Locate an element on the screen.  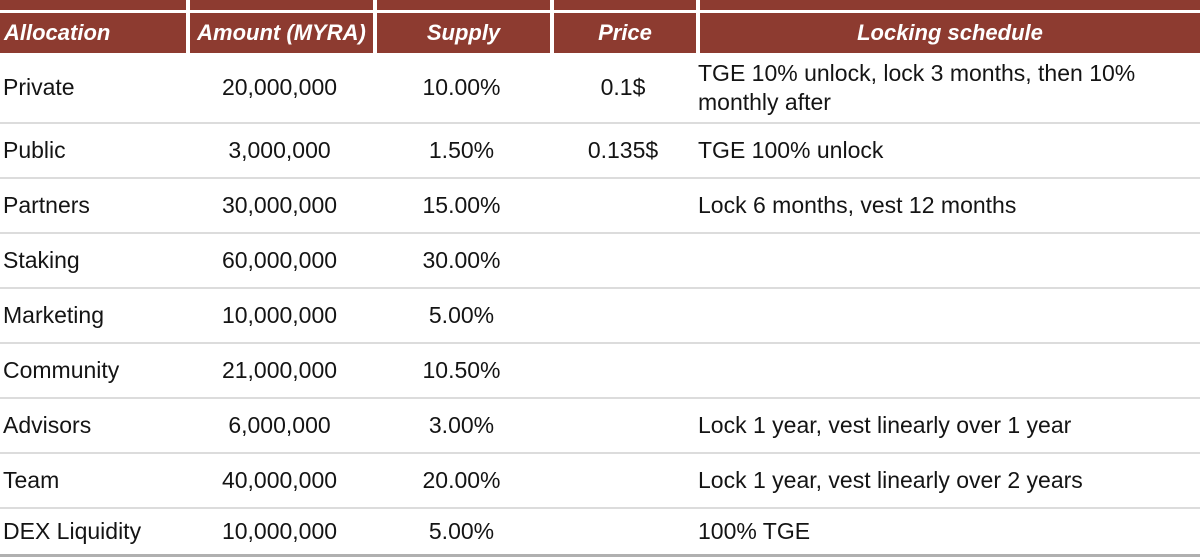
cell-price: 0.135$ is located at coordinates (623, 150).